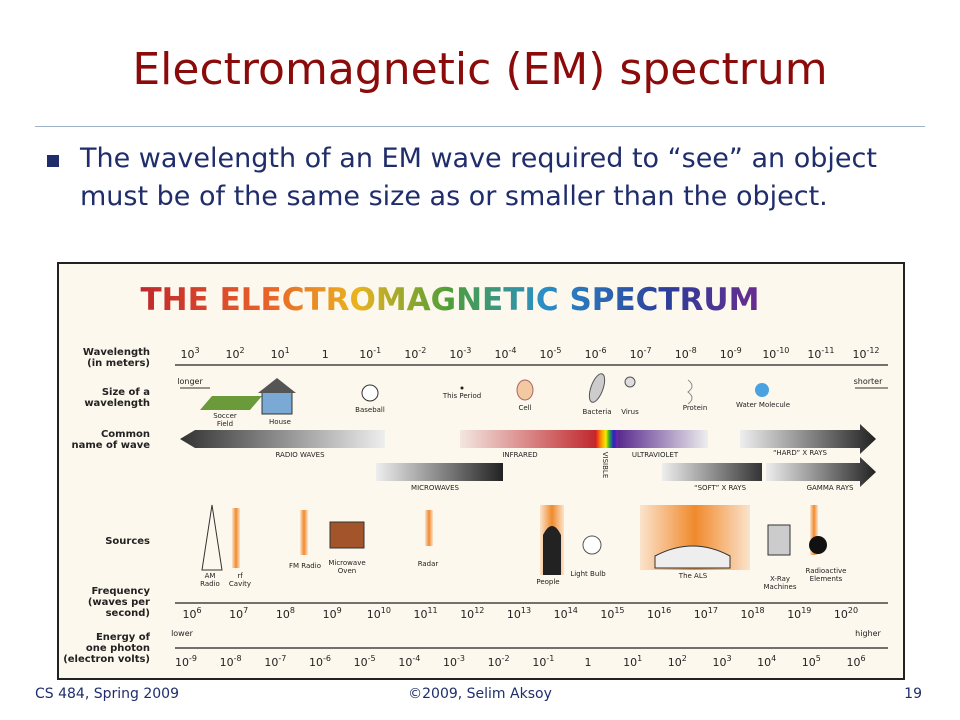  I want to click on source-label: Cavity, so click(240, 584).